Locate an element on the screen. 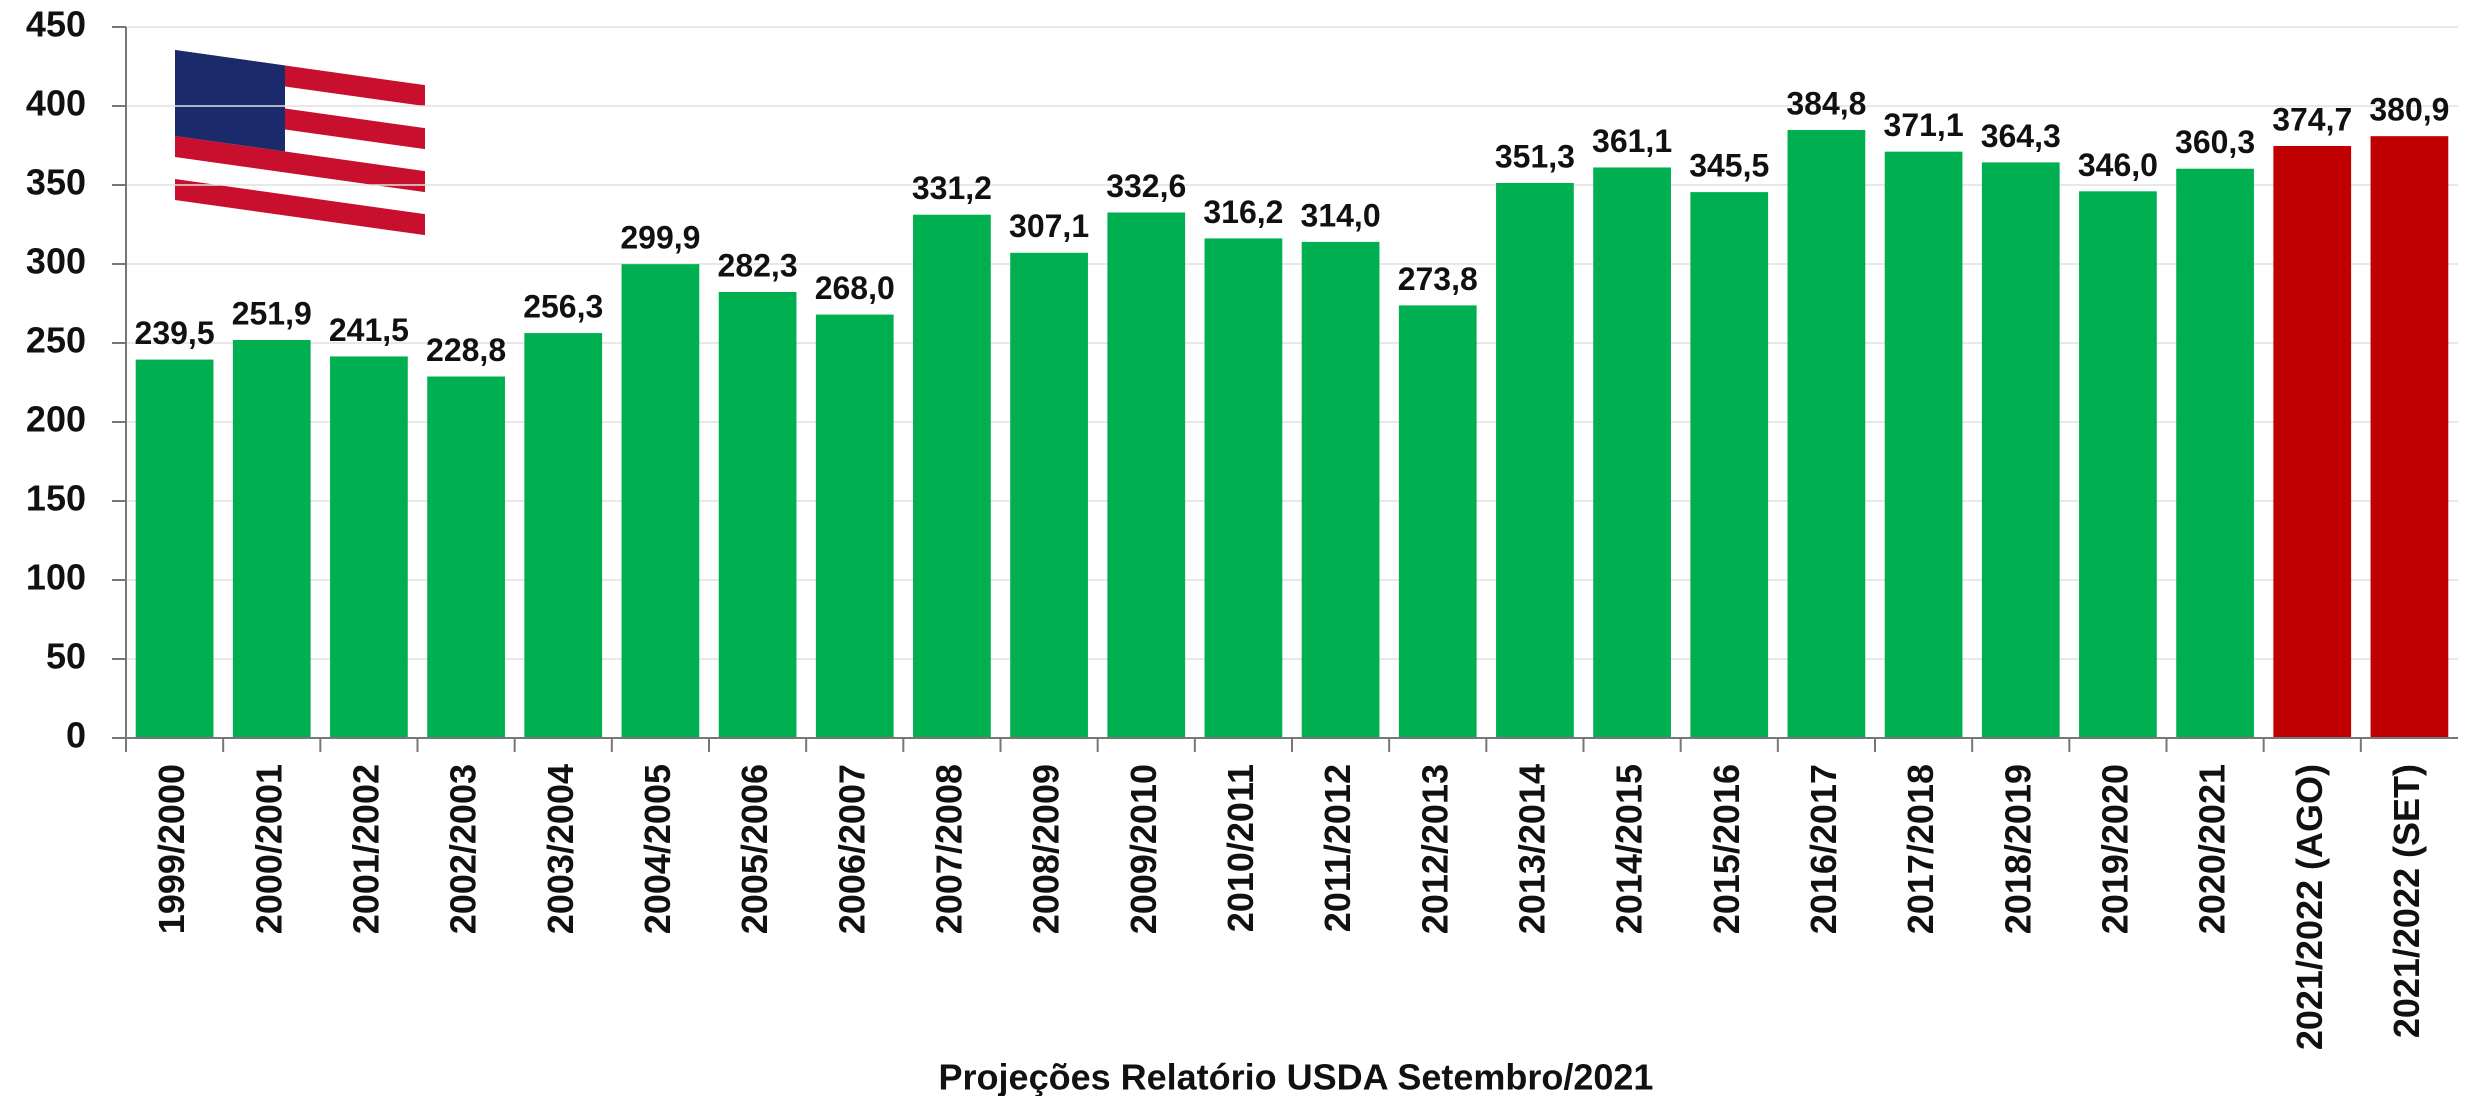 Image resolution: width=2466 pixels, height=1096 pixels. x-tick-label: 1999/2000 is located at coordinates (171, 849).